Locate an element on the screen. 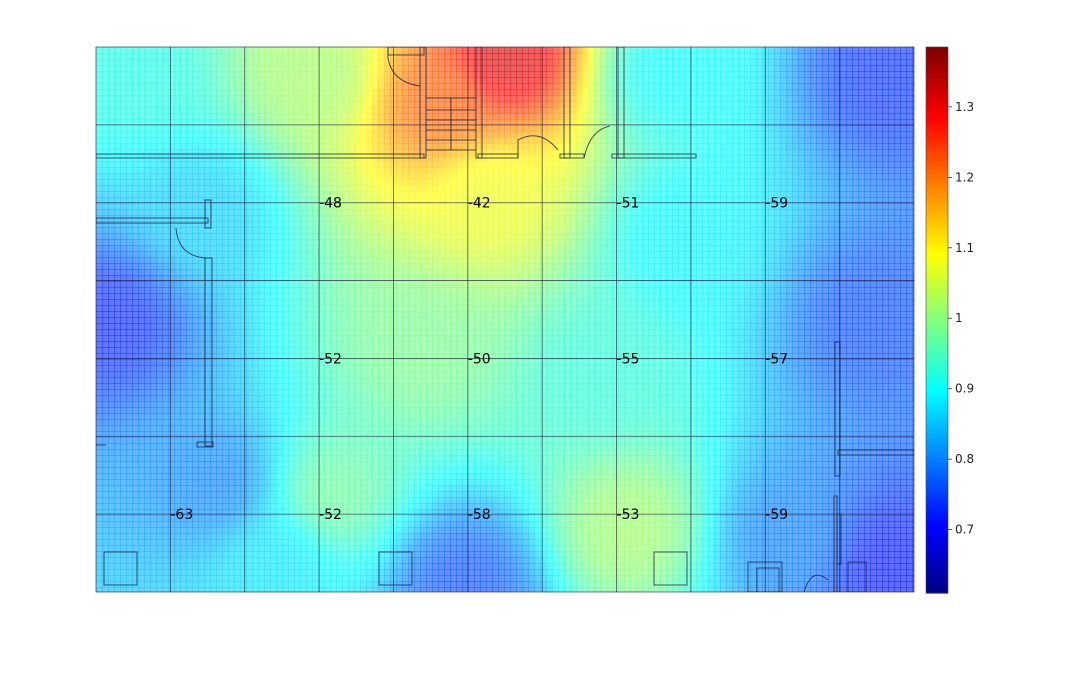  measurement-label: -63 is located at coordinates (181, 515).